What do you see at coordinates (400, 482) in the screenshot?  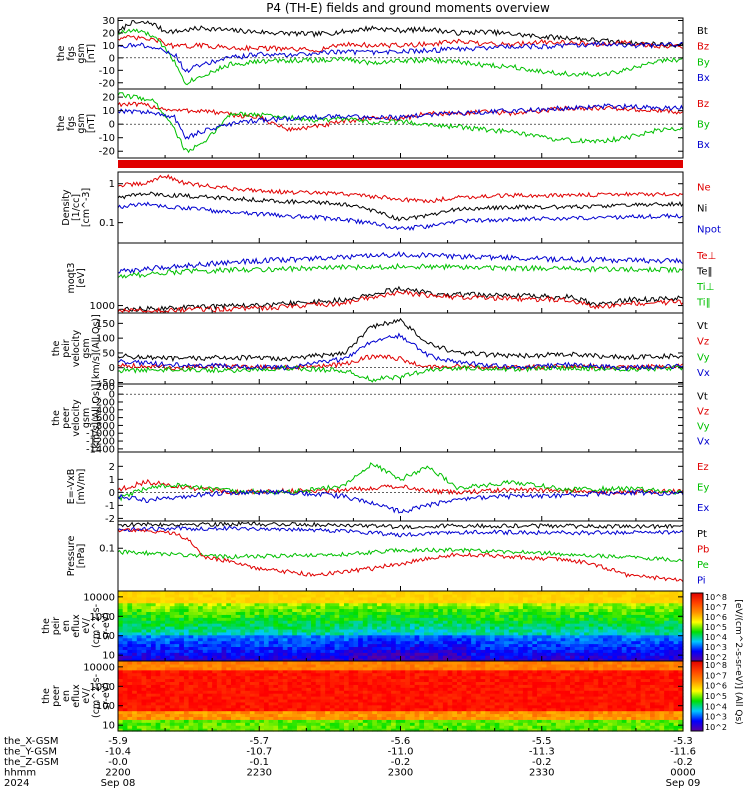 I see `series-line-Ey` at bounding box center [400, 482].